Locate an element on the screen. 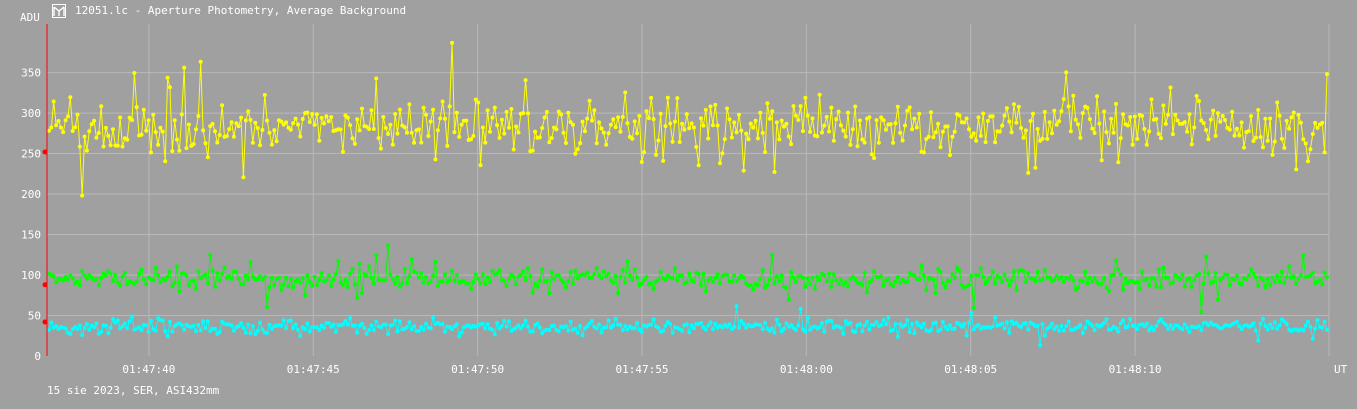 The width and height of the screenshot is (1357, 409). app-logo-icon is located at coordinates (59, 11).